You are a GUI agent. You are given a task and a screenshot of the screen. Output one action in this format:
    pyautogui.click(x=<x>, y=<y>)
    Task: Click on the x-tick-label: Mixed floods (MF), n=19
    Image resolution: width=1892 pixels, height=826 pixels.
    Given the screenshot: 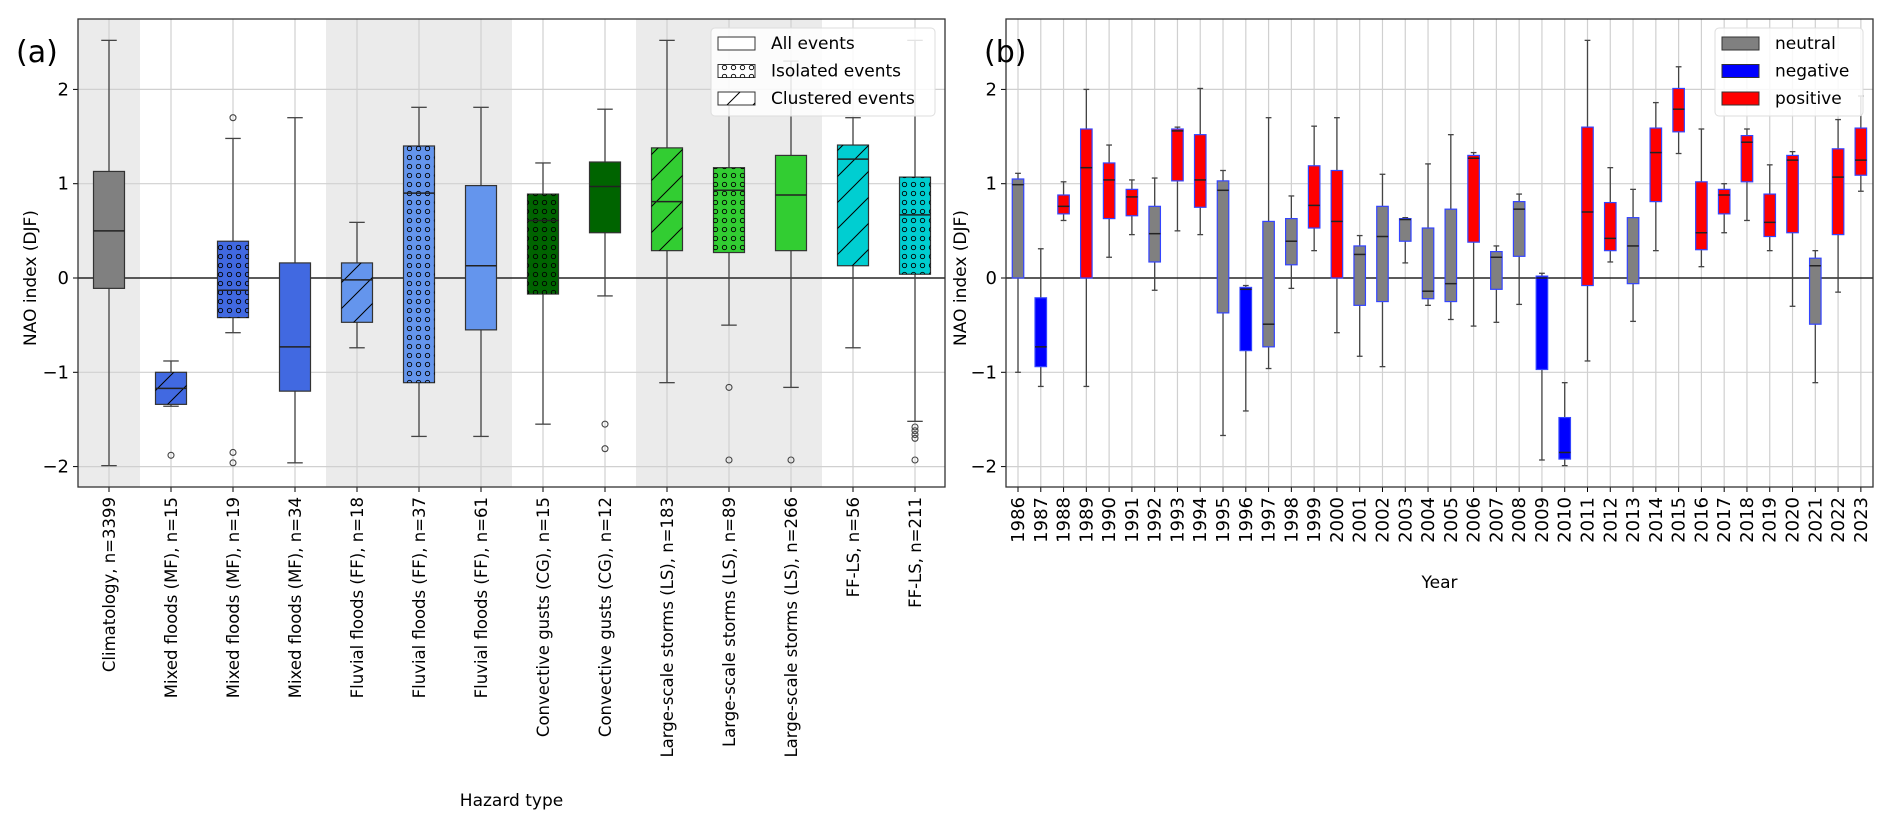 What is the action you would take?
    pyautogui.click(x=233, y=597)
    